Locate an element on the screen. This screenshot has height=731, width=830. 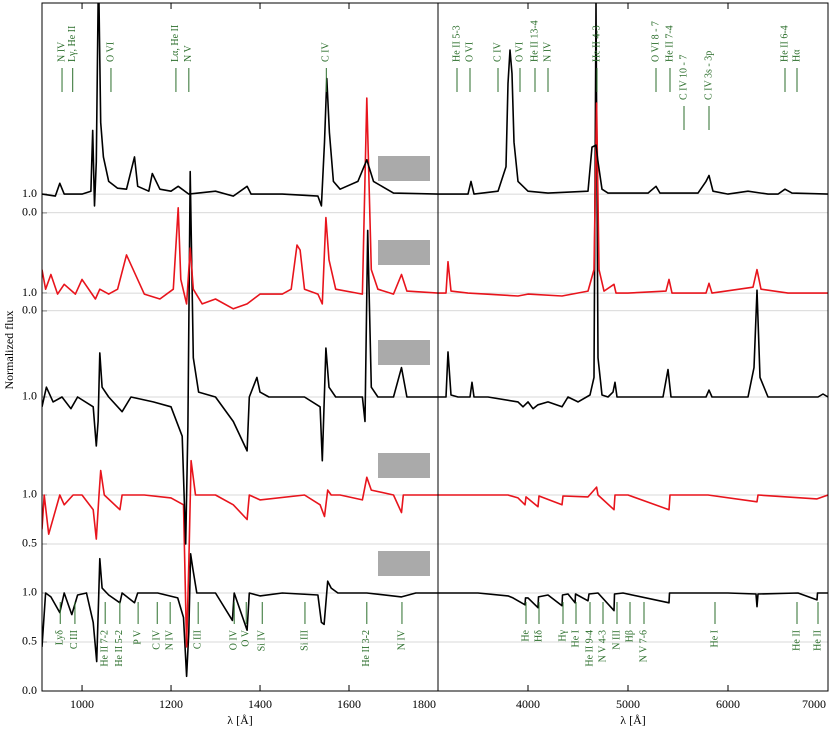
x-tick-label: 1200 is located at coordinates (171, 704).